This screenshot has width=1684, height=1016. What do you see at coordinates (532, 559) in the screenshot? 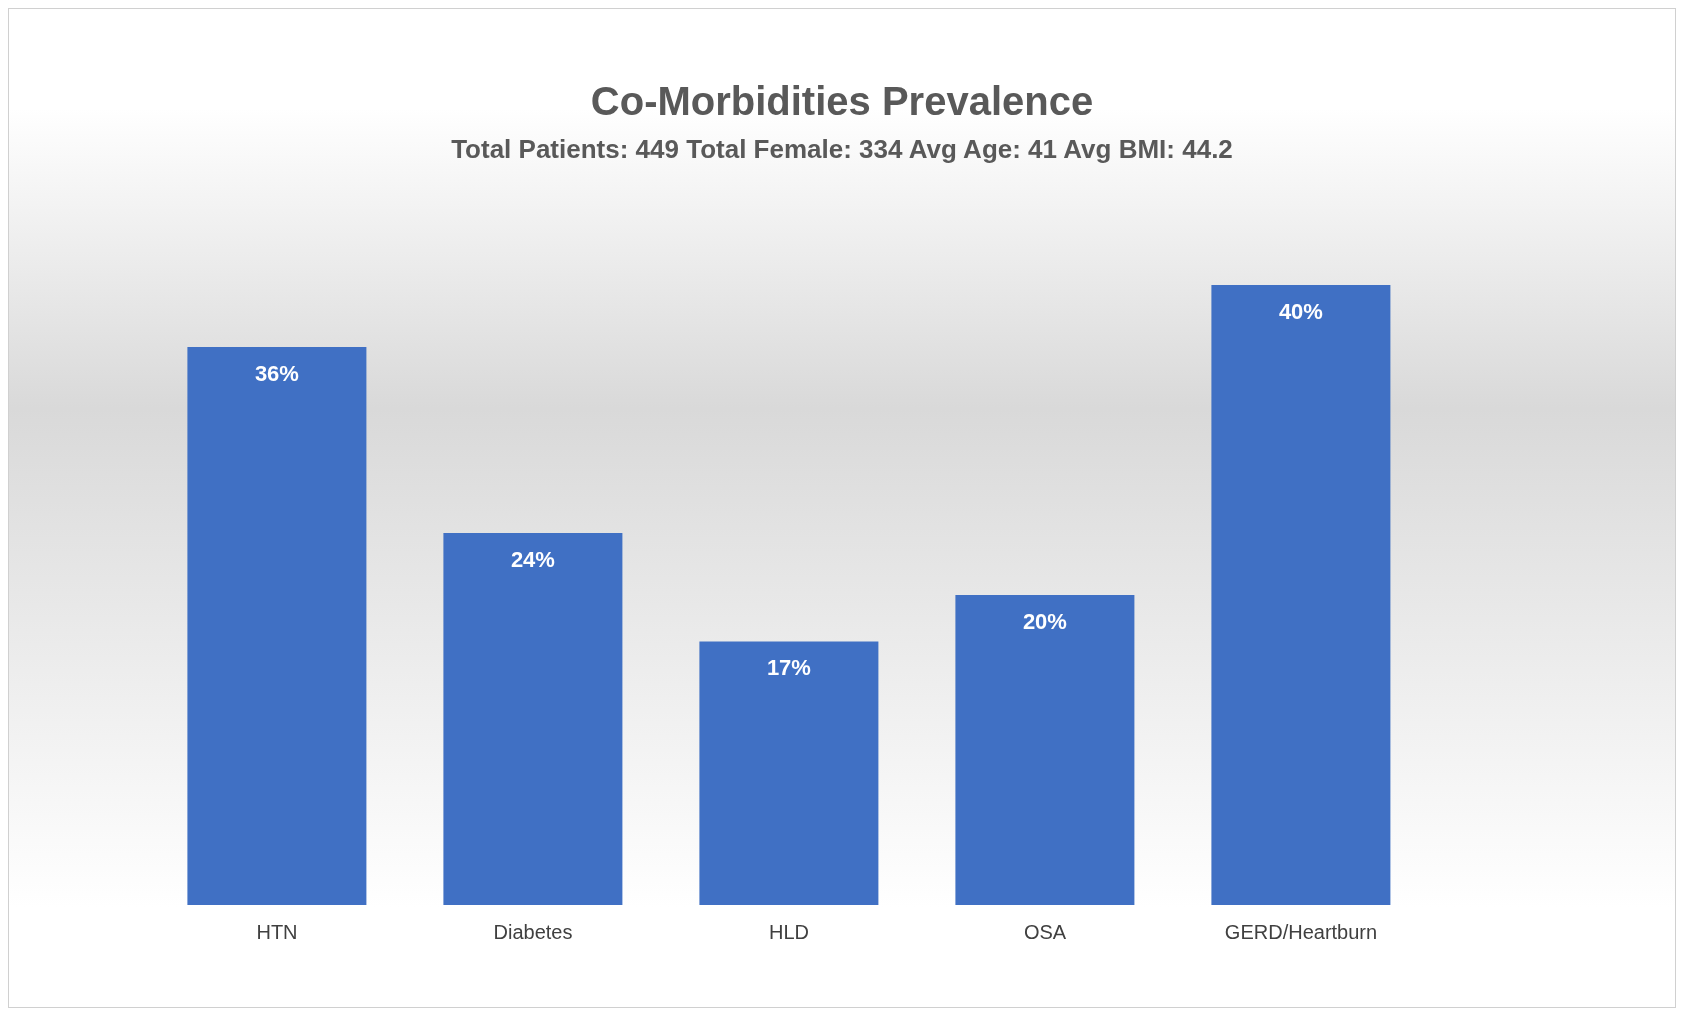
I see `data-label: 24%` at bounding box center [532, 559].